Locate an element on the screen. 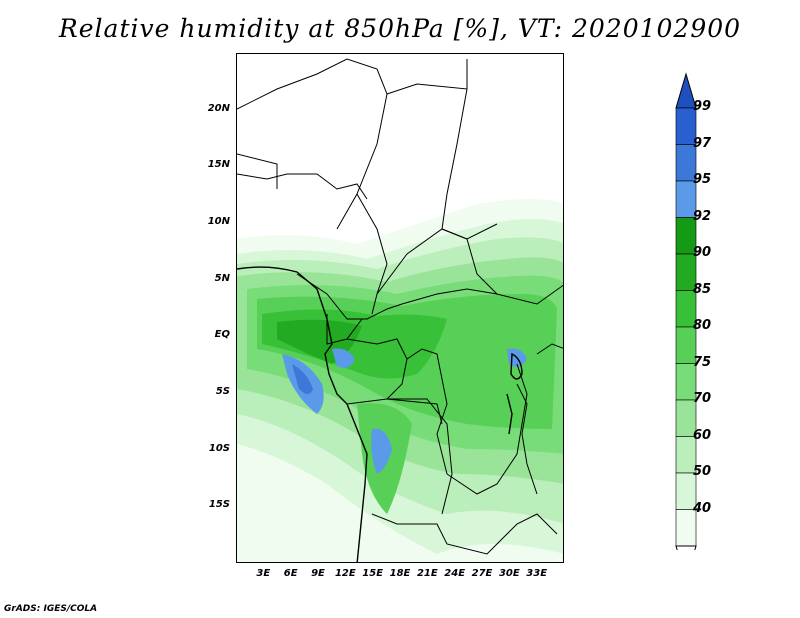  lat-tick-label: EQ is located at coordinates (222, 335).